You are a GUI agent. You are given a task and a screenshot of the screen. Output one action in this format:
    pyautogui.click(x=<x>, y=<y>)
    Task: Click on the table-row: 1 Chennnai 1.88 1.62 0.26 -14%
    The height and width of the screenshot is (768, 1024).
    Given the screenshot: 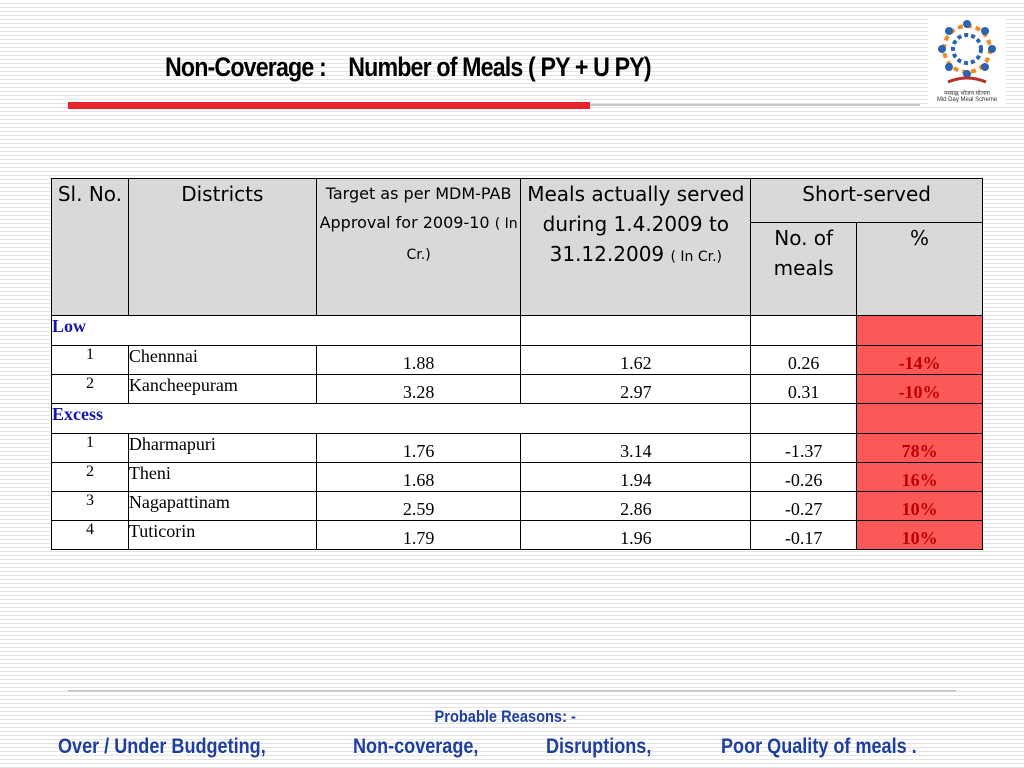 What is the action you would take?
    pyautogui.click(x=517, y=360)
    